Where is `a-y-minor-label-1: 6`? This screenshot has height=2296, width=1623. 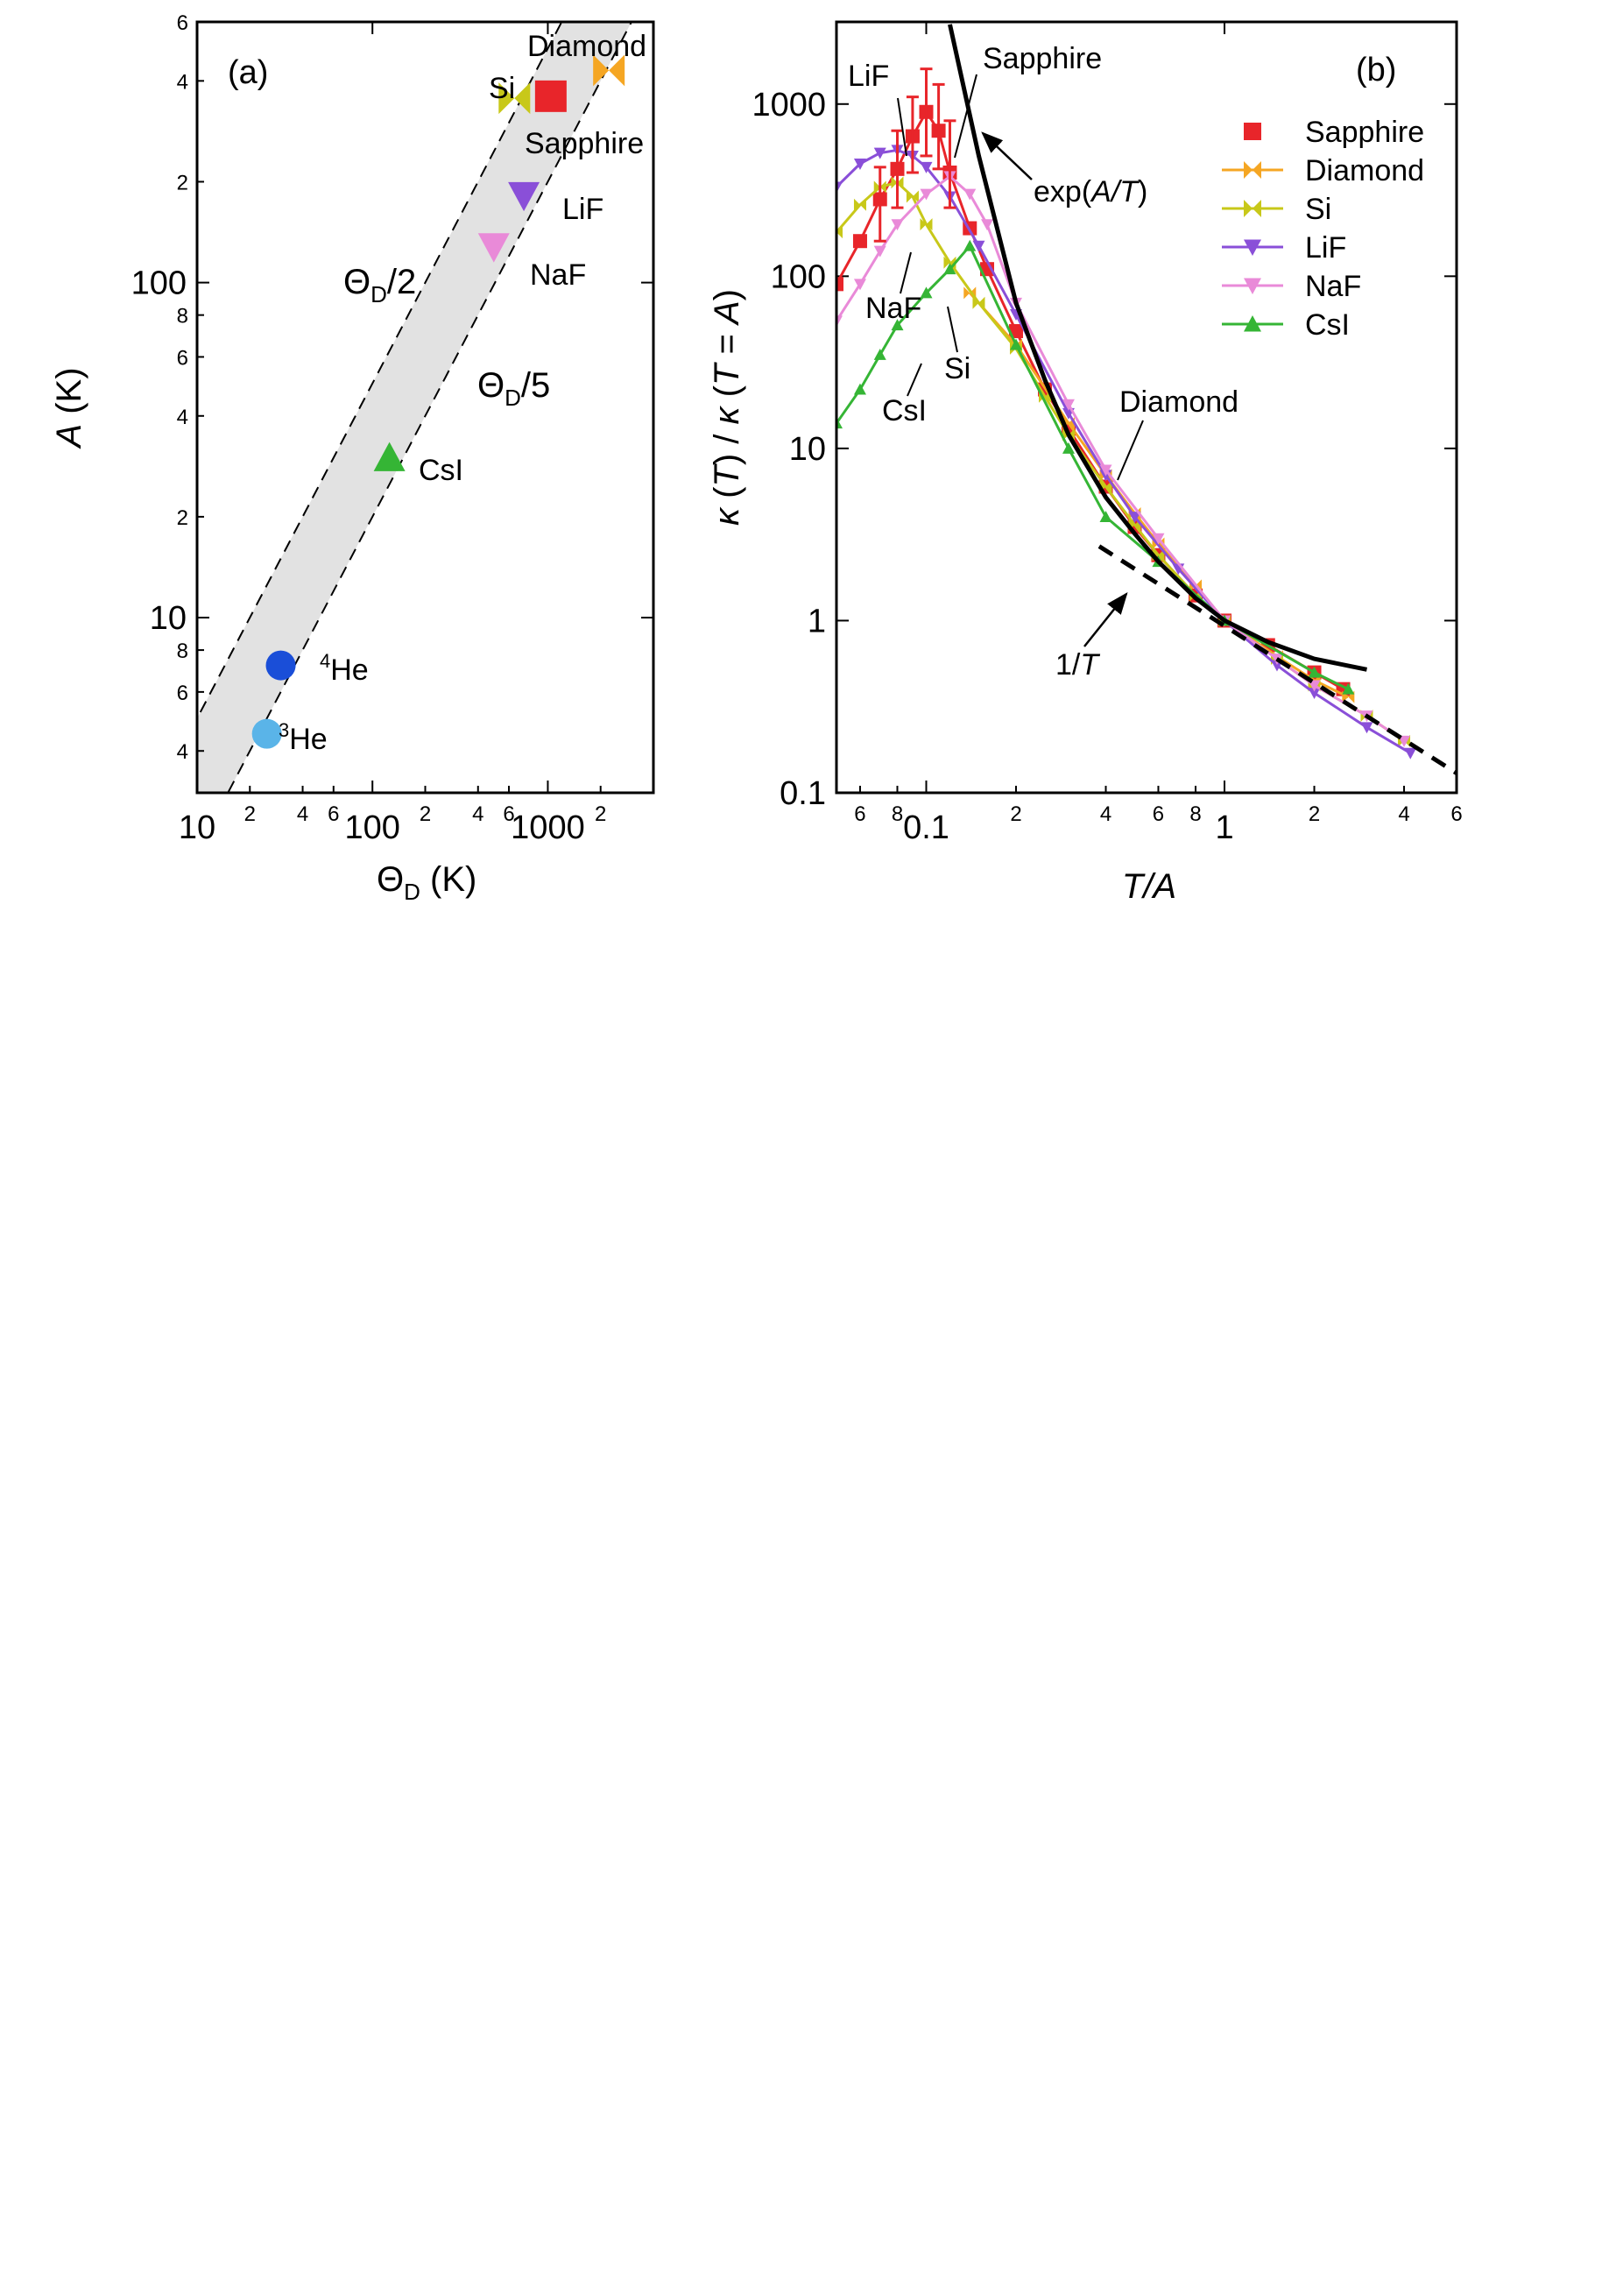 a-y-minor-label-1: 6 is located at coordinates (183, 693).